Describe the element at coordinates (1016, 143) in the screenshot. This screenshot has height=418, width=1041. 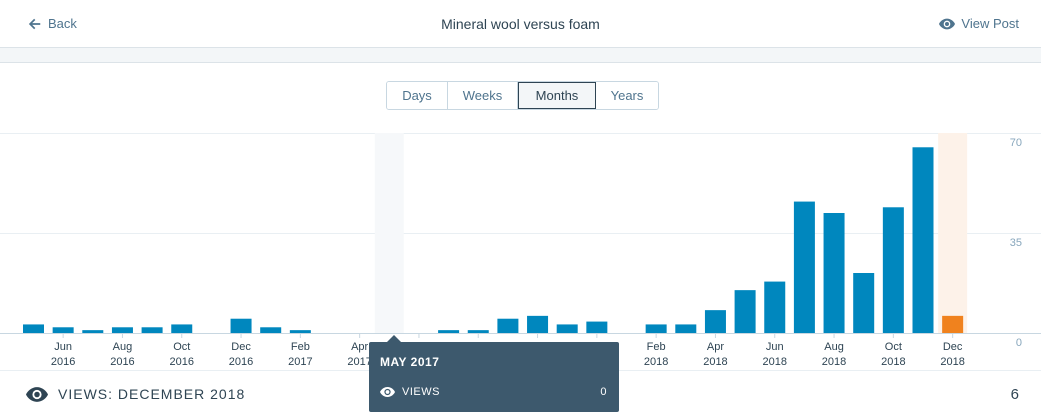
I see `y-tick-label: 70` at that location.